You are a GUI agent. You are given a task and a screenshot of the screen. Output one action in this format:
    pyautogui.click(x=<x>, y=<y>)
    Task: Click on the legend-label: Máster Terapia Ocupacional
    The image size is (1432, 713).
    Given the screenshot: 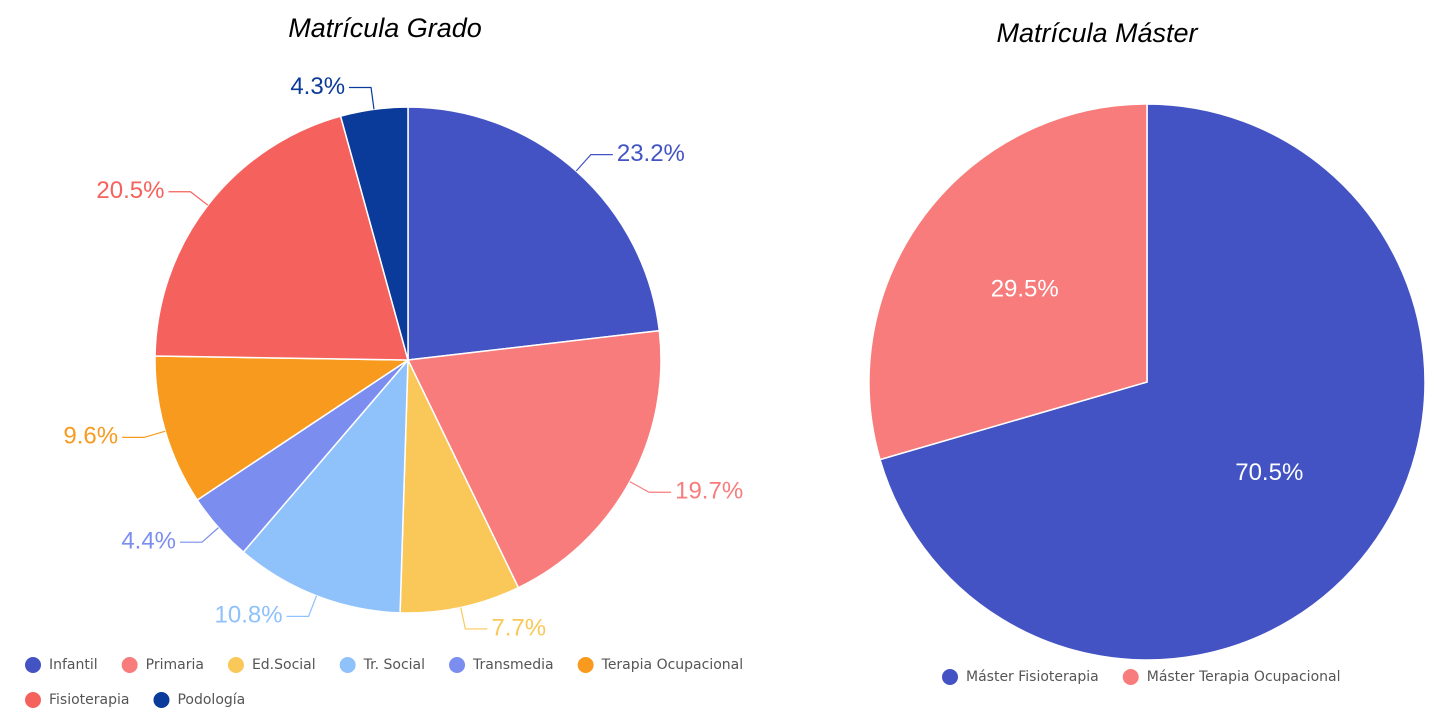 What is the action you would take?
    pyautogui.click(x=1244, y=677)
    